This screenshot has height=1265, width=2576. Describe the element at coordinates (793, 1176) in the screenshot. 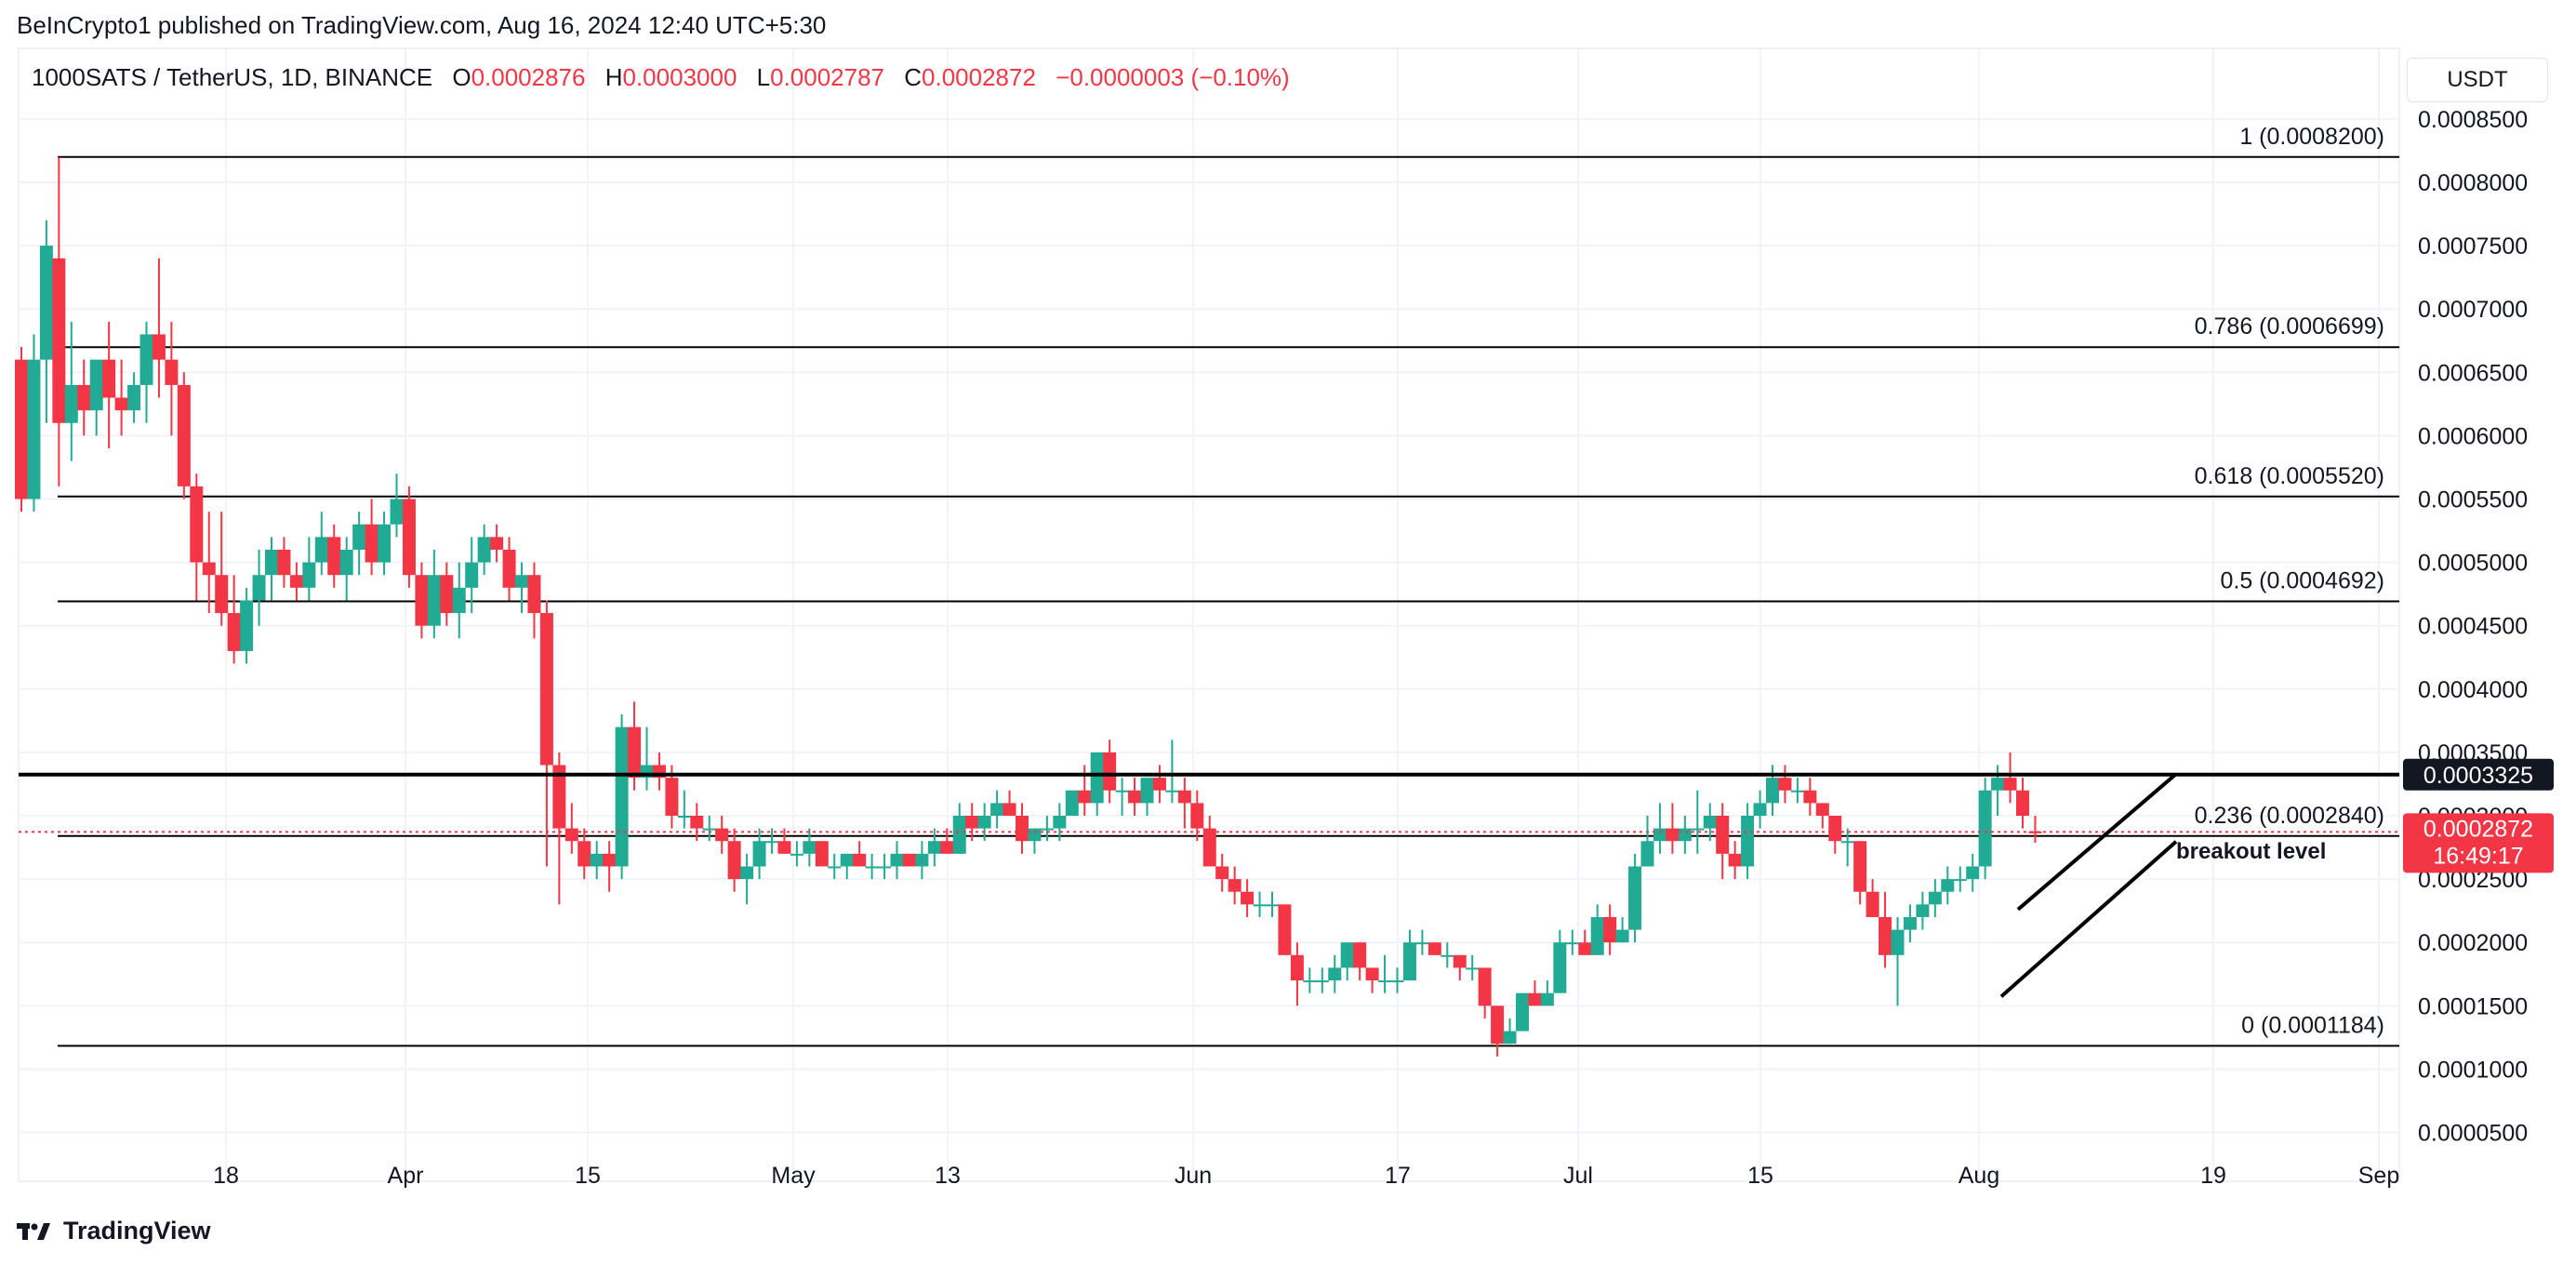

I see `x-tick-label: May` at that location.